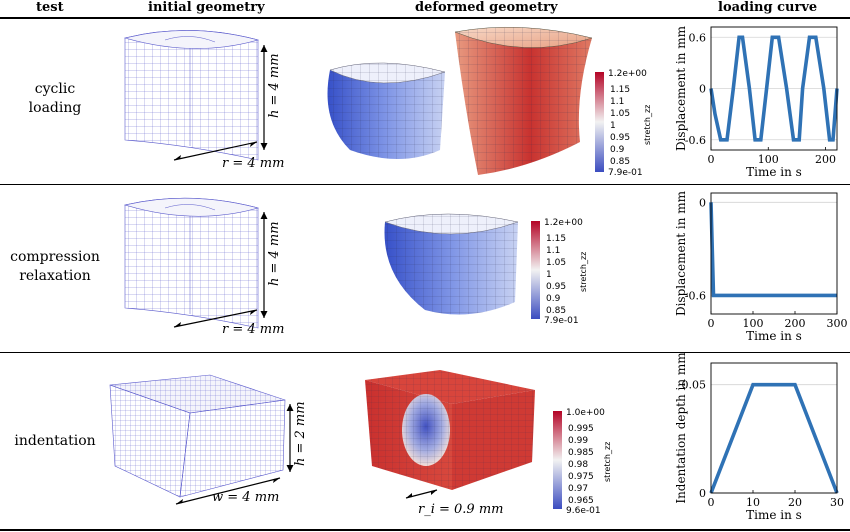 Image resolution: width=850 pixels, height=532 pixels. Describe the element at coordinates (290, 438) in the screenshot. I see `dimension-h-indentation` at that location.